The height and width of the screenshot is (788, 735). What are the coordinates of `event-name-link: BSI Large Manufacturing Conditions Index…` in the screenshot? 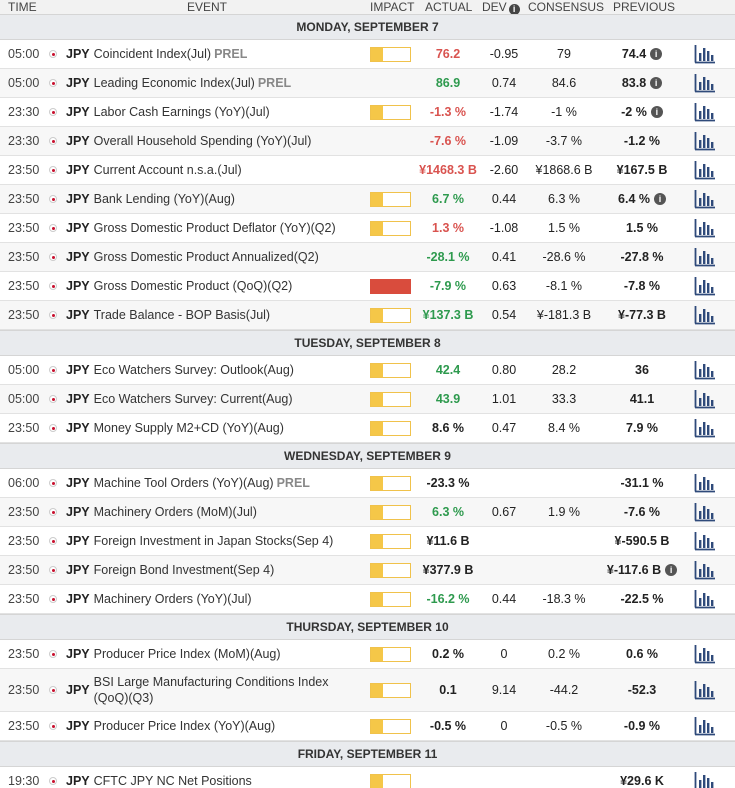 It's located at (211, 690).